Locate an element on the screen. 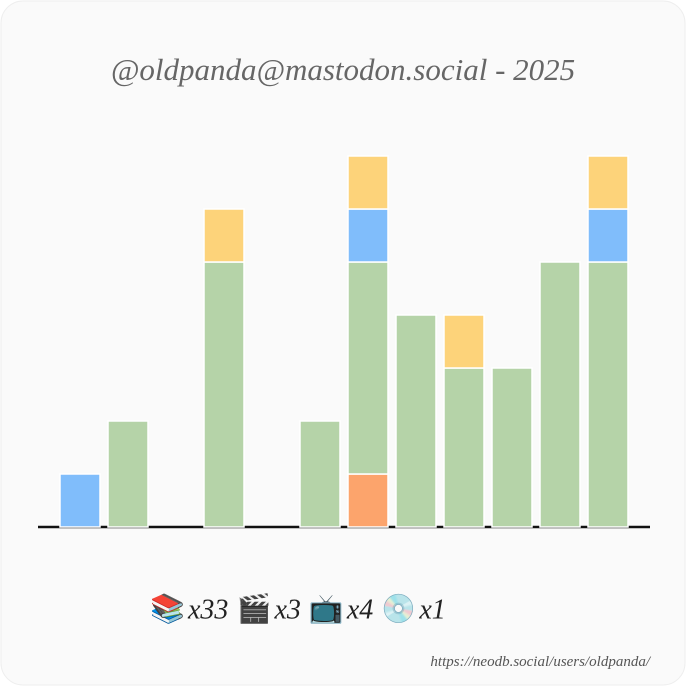 The width and height of the screenshot is (686, 686). legend-count: x33 is located at coordinates (207, 609).